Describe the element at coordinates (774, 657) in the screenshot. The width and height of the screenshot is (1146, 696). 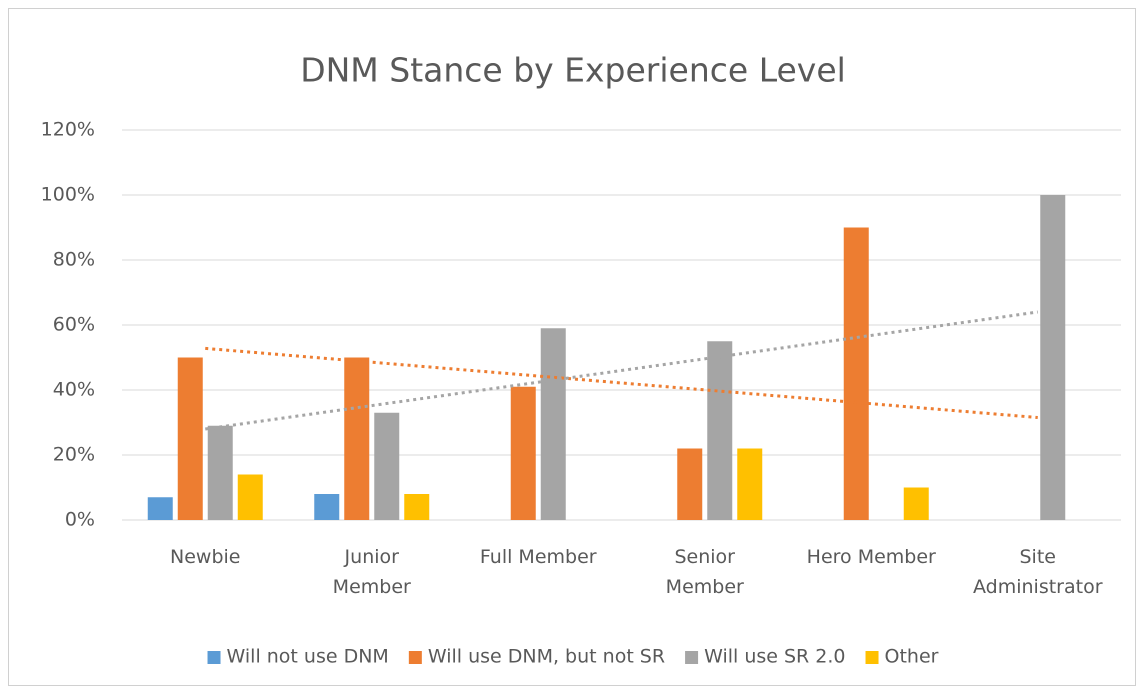
I see `legend-label: Will use SR 2.0` at that location.